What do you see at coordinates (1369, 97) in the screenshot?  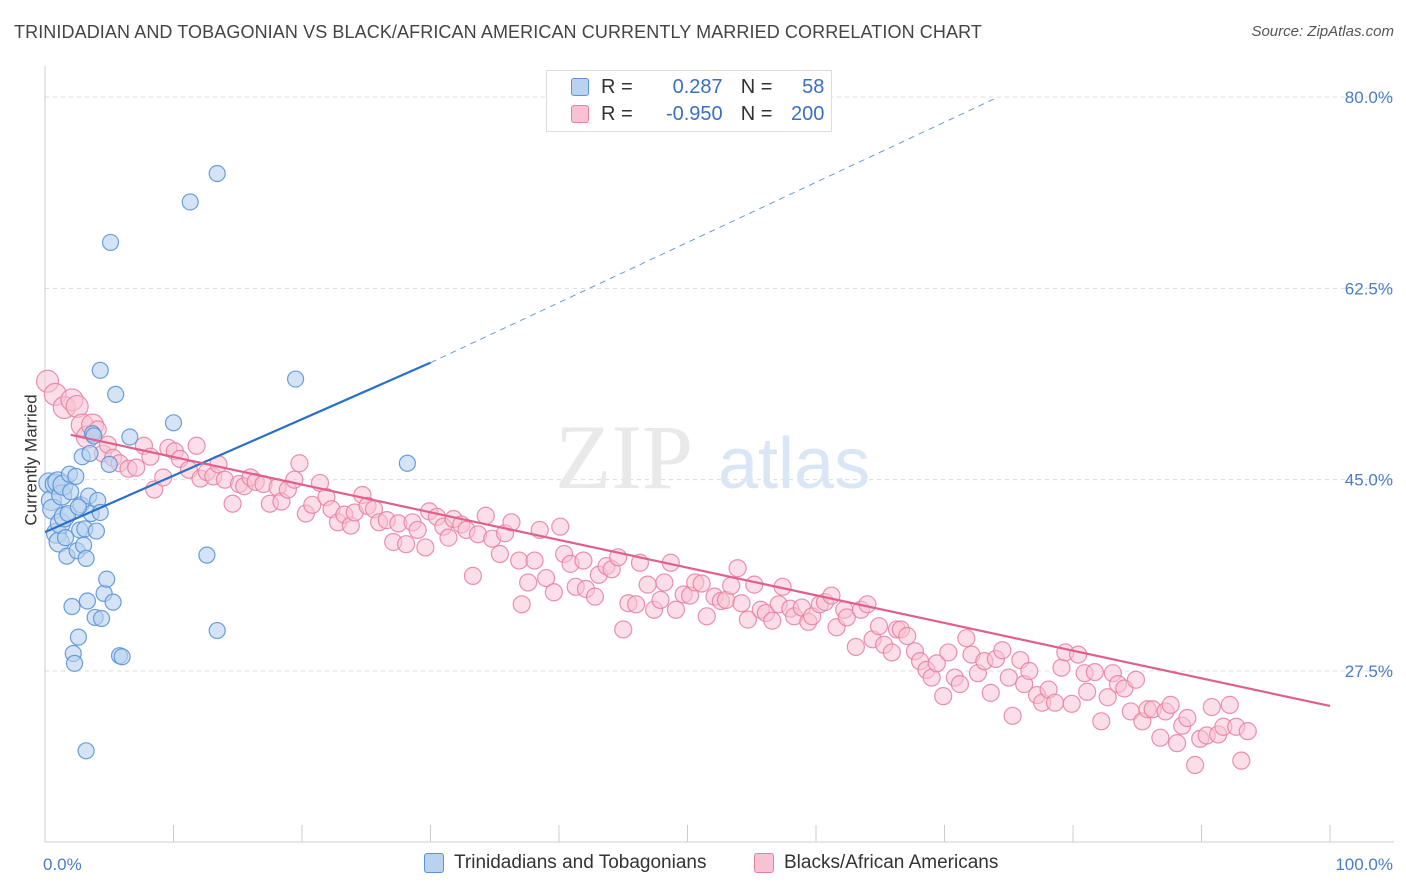 I see `y-tick-label: 80.0%` at bounding box center [1369, 97].